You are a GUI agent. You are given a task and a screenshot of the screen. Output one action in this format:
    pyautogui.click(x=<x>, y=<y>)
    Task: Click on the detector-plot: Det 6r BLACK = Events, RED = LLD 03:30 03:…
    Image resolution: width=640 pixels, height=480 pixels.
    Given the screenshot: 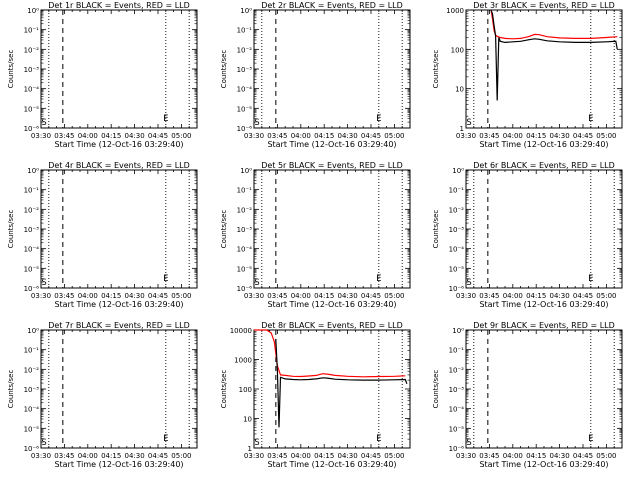 What is the action you would take?
    pyautogui.click(x=527, y=235)
    